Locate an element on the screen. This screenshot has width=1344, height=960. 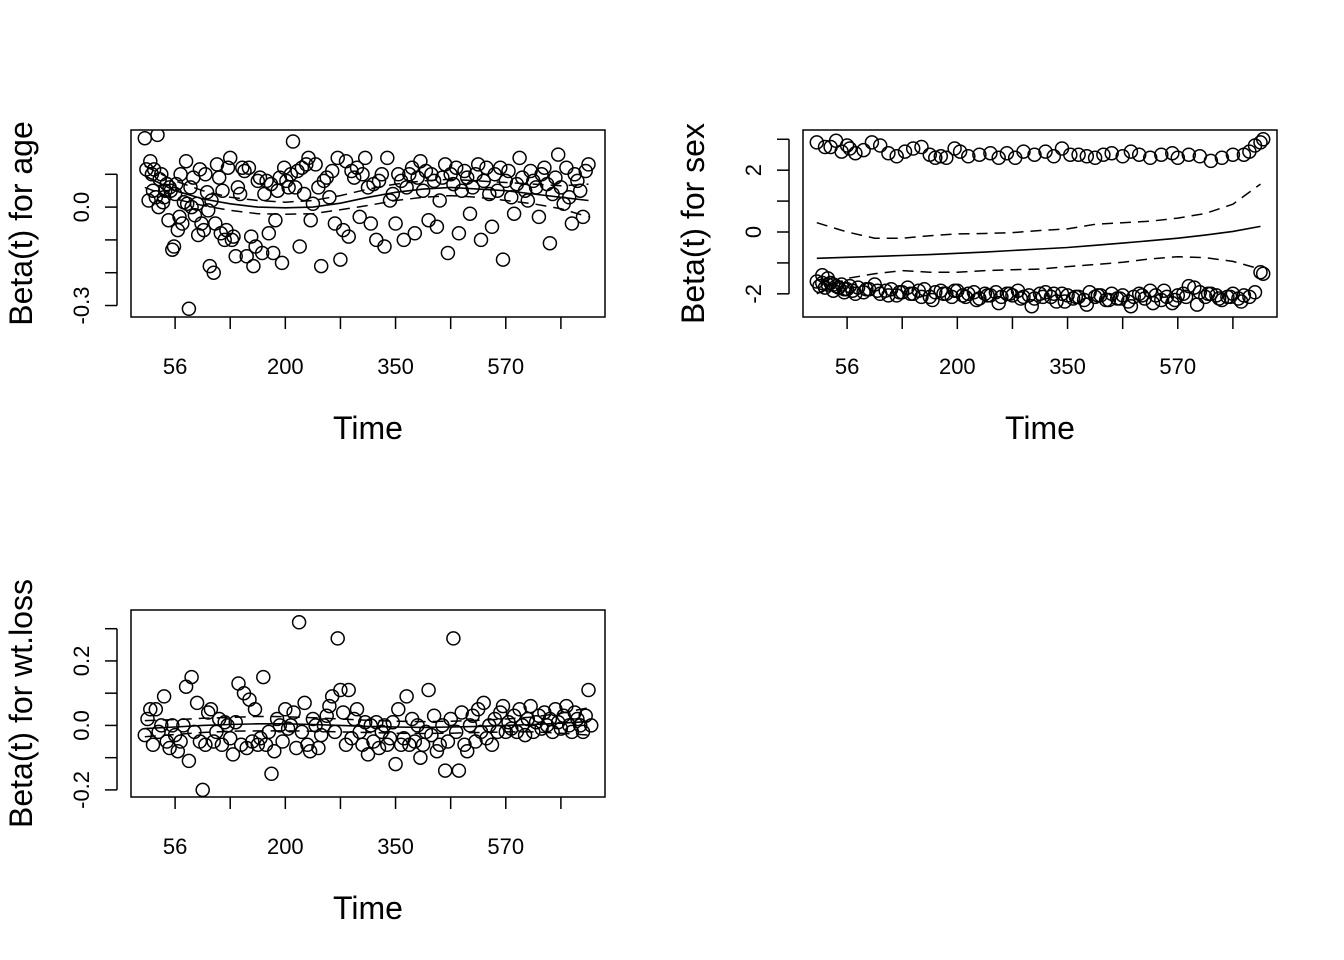
x-tick-label-sex-0: 56 is located at coordinates (847, 366).